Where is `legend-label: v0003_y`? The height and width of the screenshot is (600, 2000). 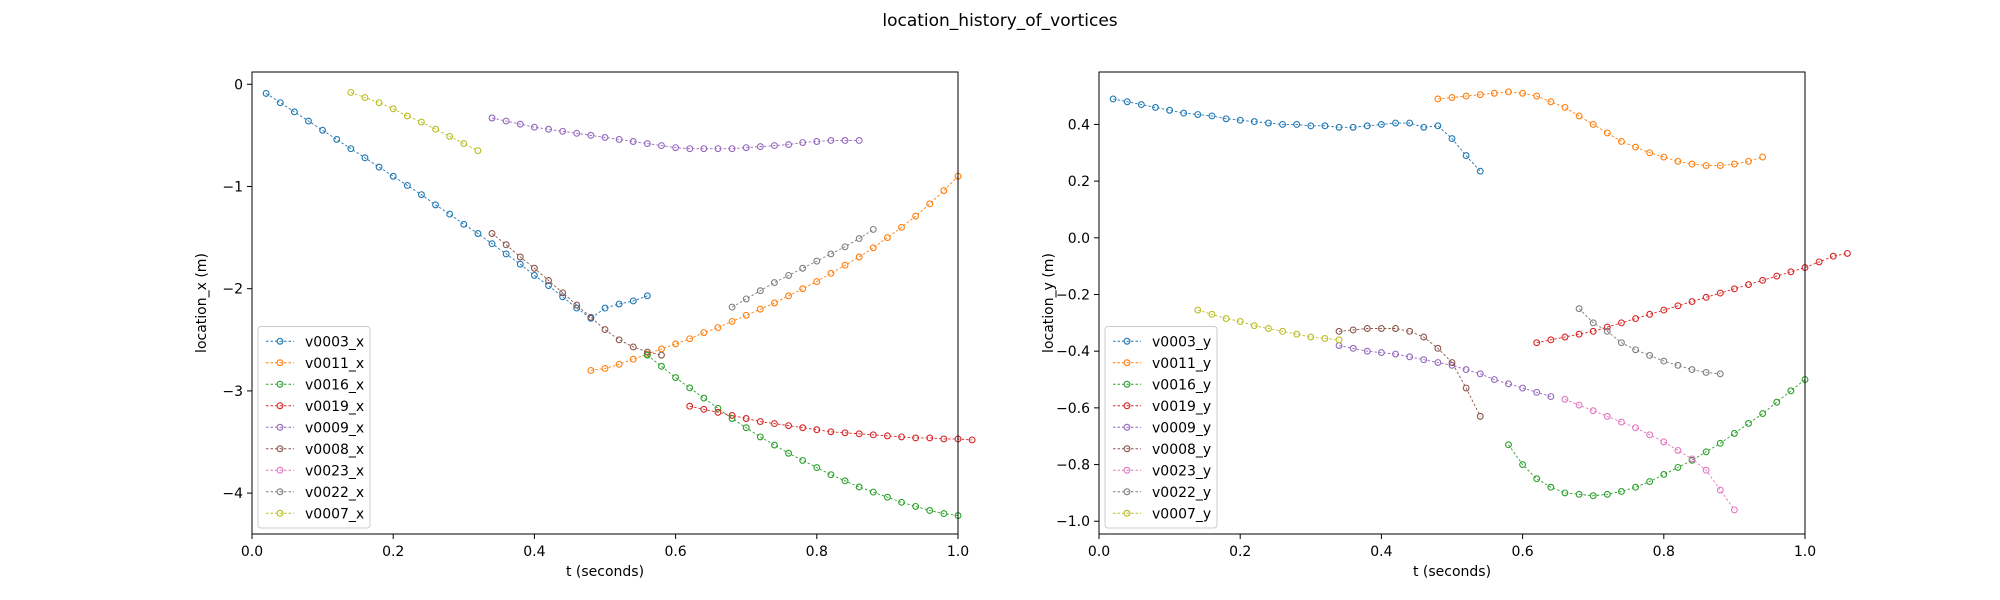
legend-label: v0003_y is located at coordinates (1181, 342).